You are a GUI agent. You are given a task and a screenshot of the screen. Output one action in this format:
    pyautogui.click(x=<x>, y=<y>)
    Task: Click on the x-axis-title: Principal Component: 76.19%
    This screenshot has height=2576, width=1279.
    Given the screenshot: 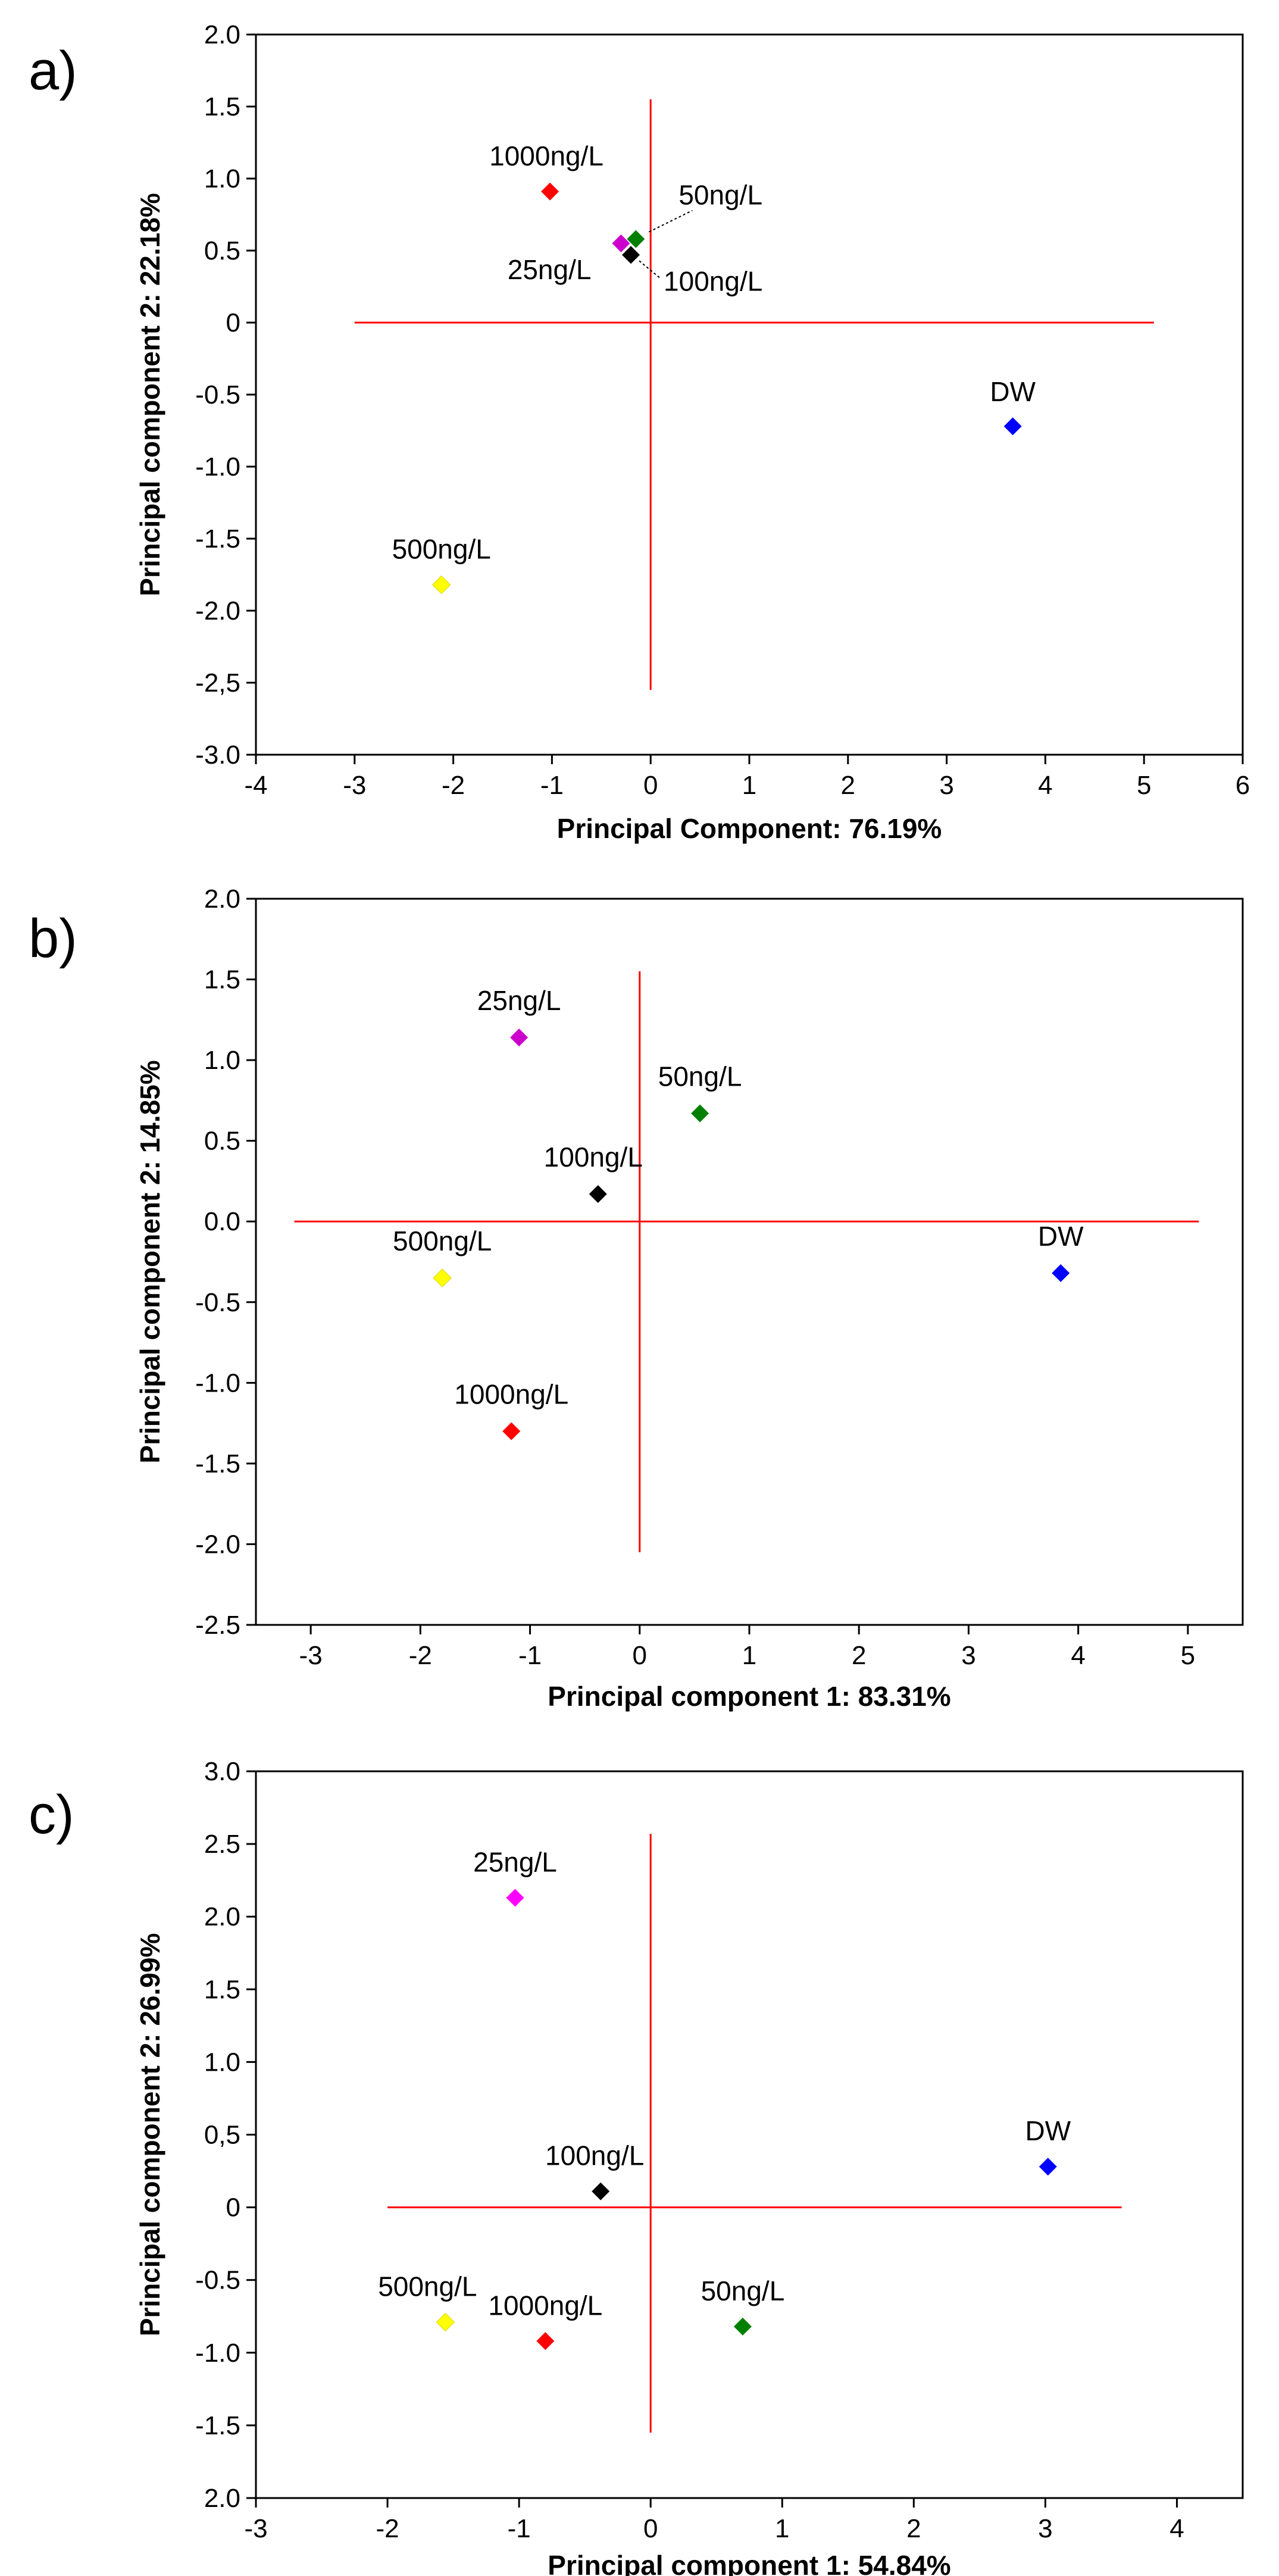 What is the action you would take?
    pyautogui.click(x=749, y=828)
    